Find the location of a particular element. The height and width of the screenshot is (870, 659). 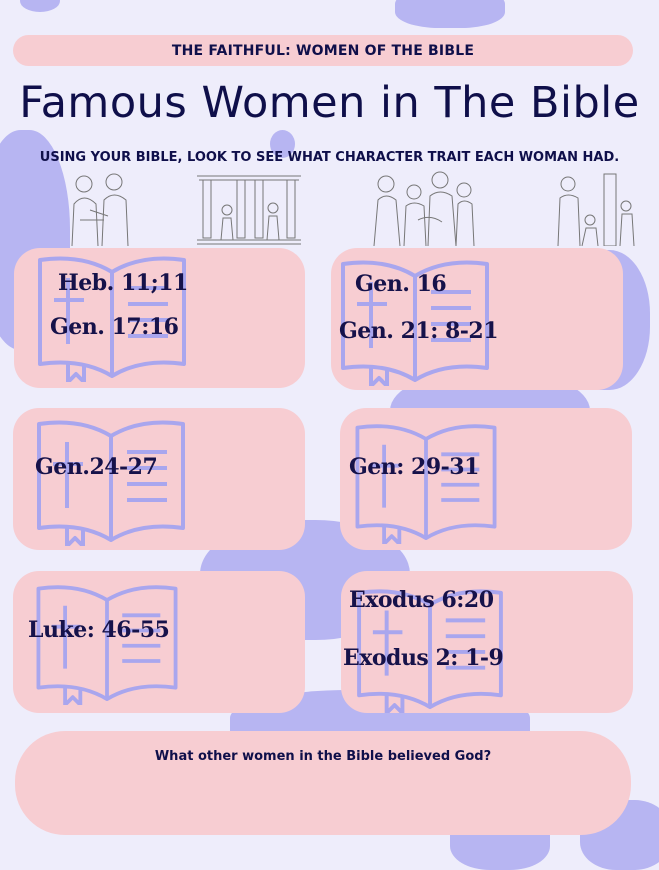

banner-text: THE FAITHFUL: WOMEN OF THE BIBLE is located at coordinates (323, 50).